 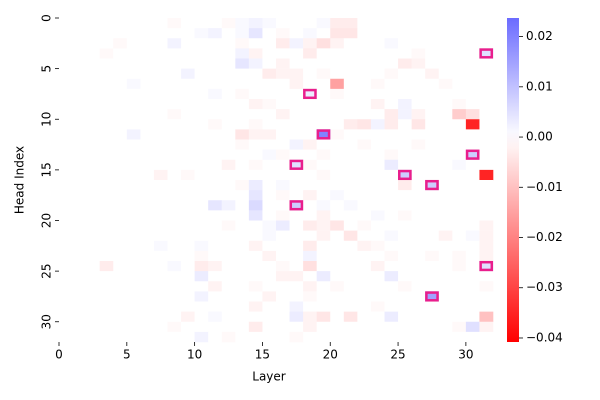 I want to click on highlight-box, so click(x=486, y=53).